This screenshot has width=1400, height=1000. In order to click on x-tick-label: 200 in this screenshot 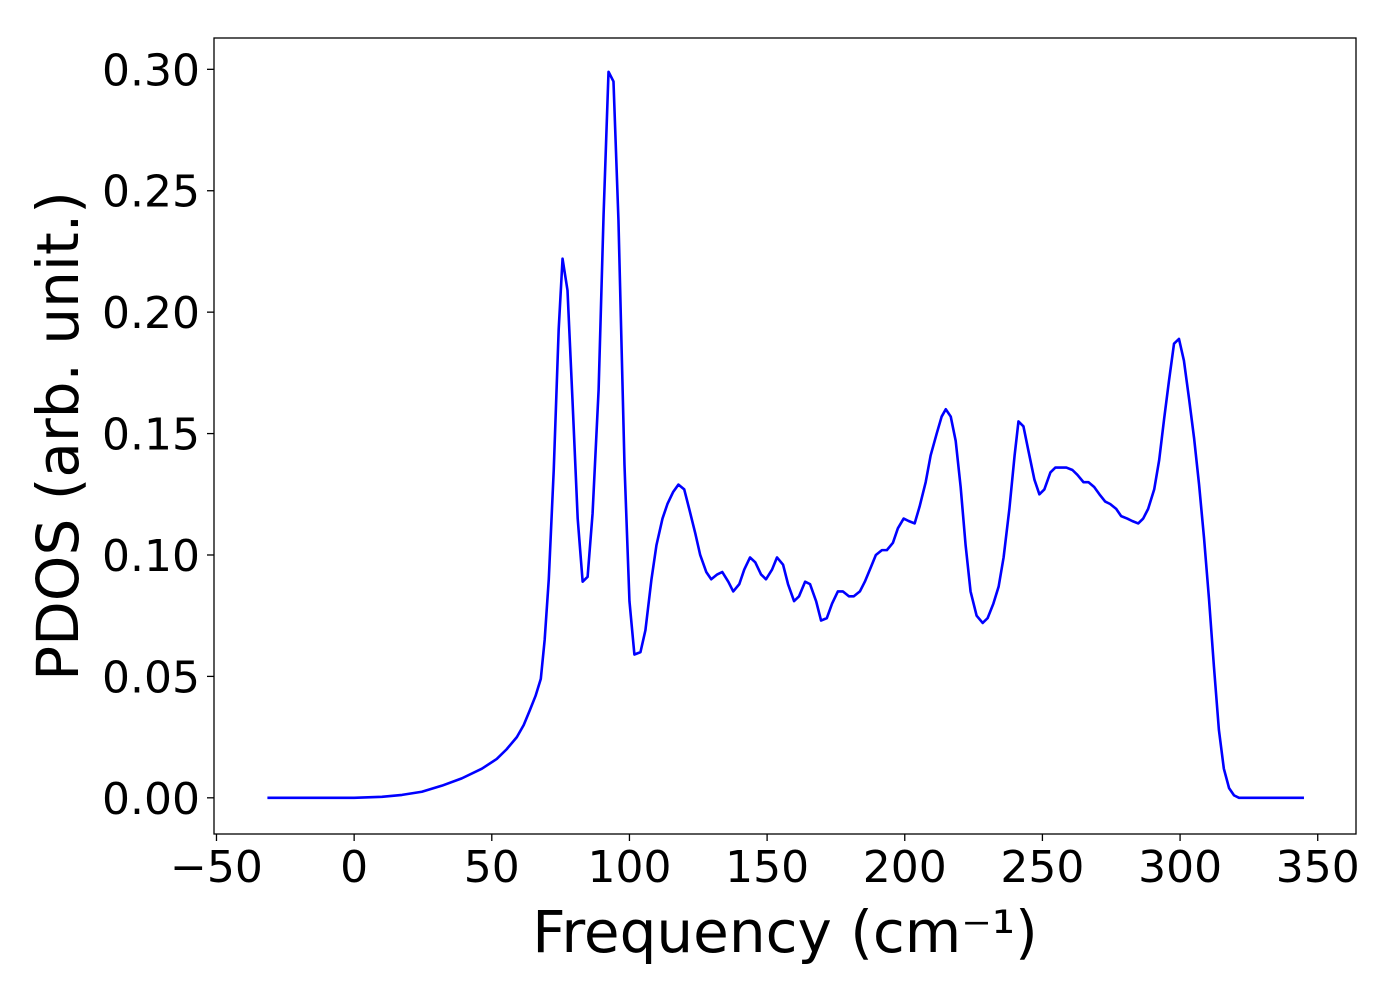, I will do `click(905, 867)`.